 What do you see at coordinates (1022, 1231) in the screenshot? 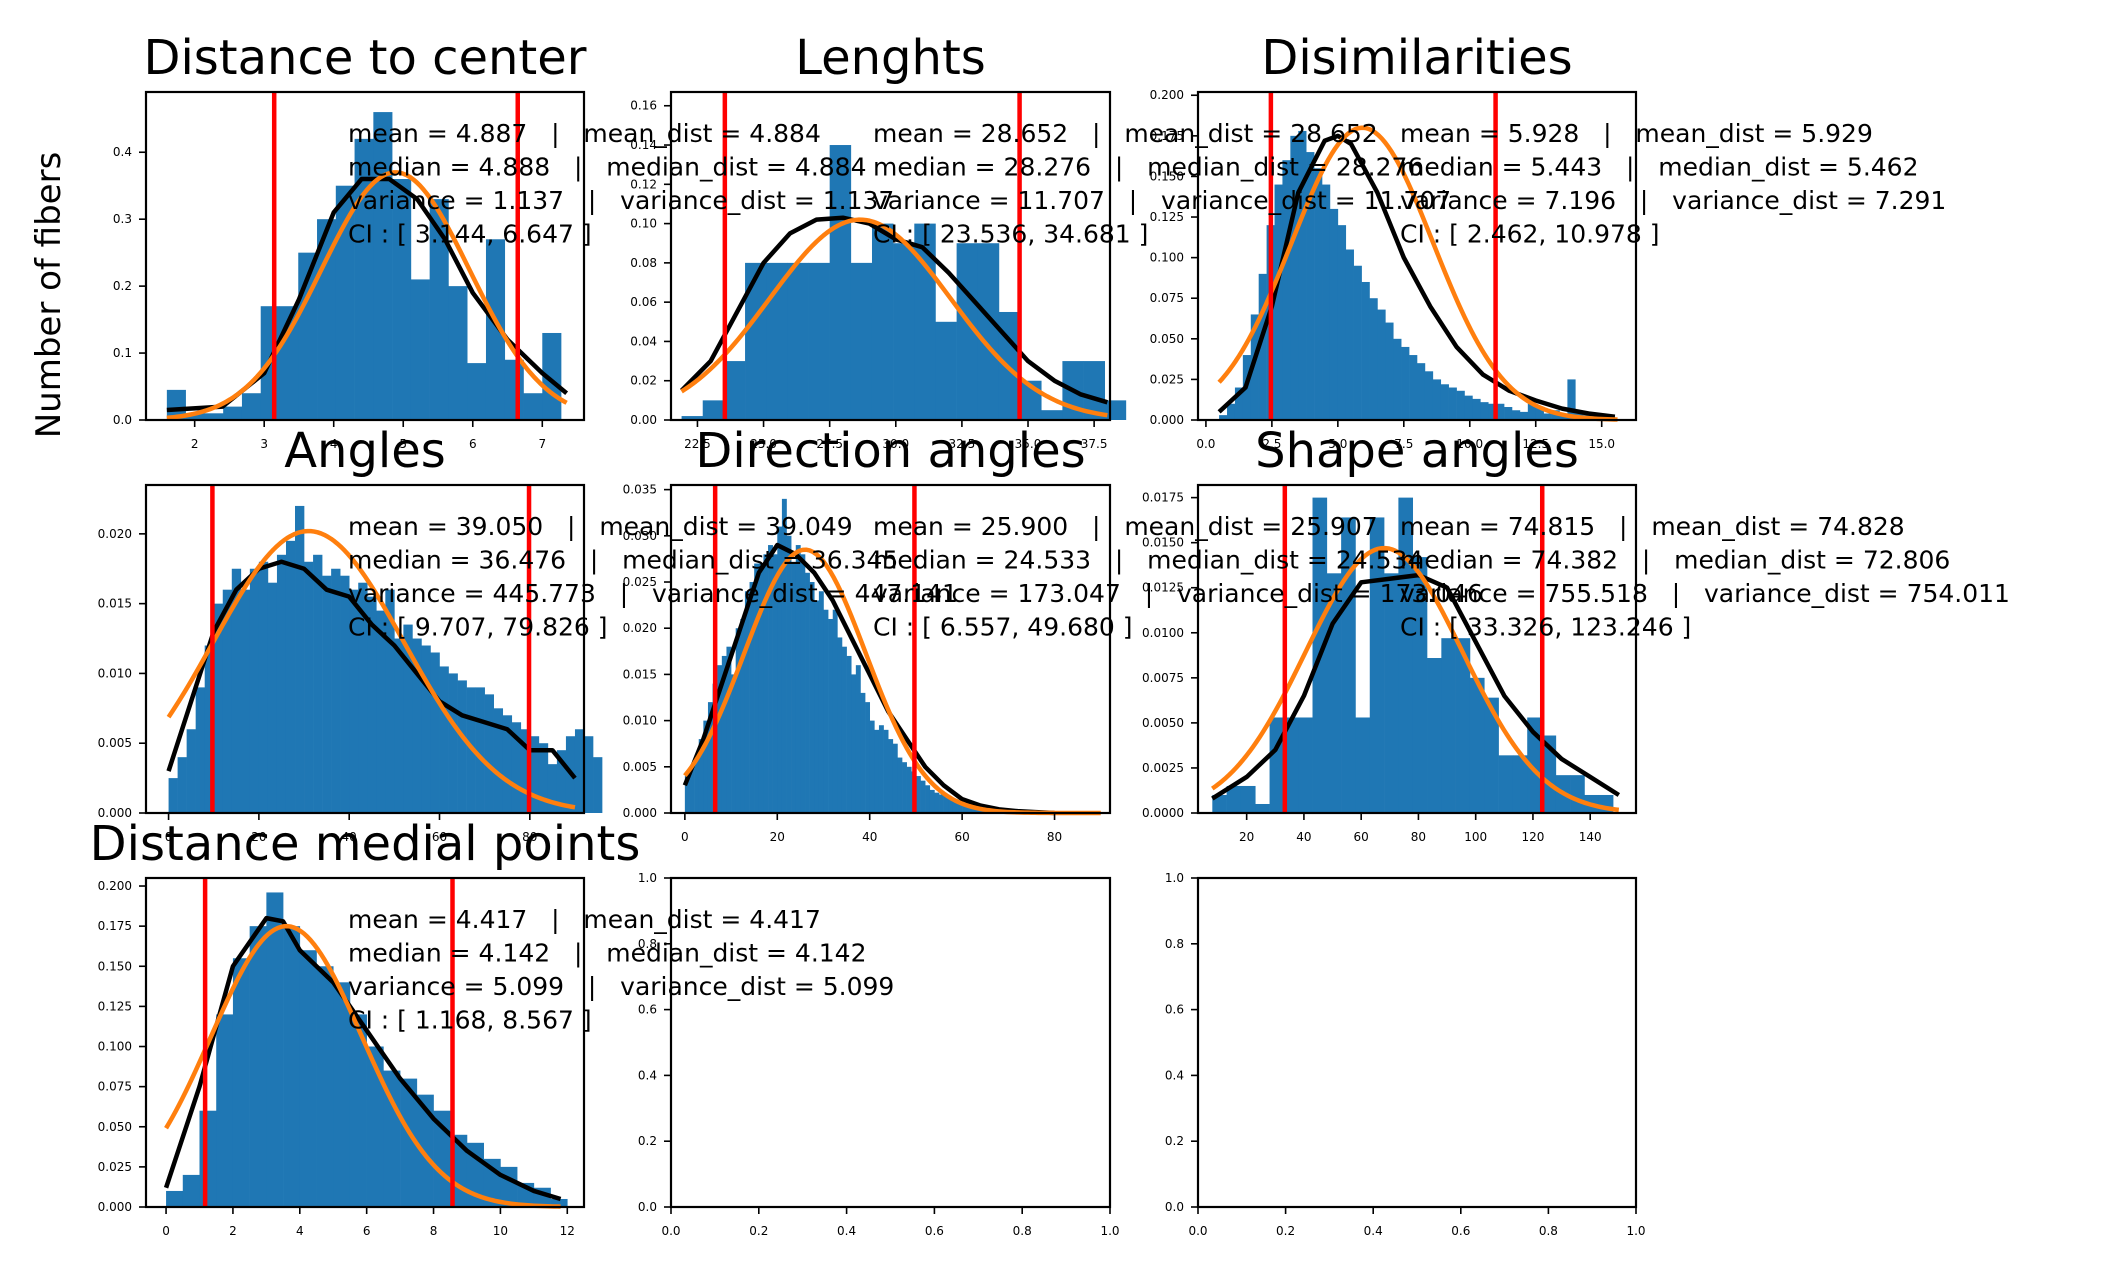
I see `x-tick-label: 0.8` at bounding box center [1022, 1231].